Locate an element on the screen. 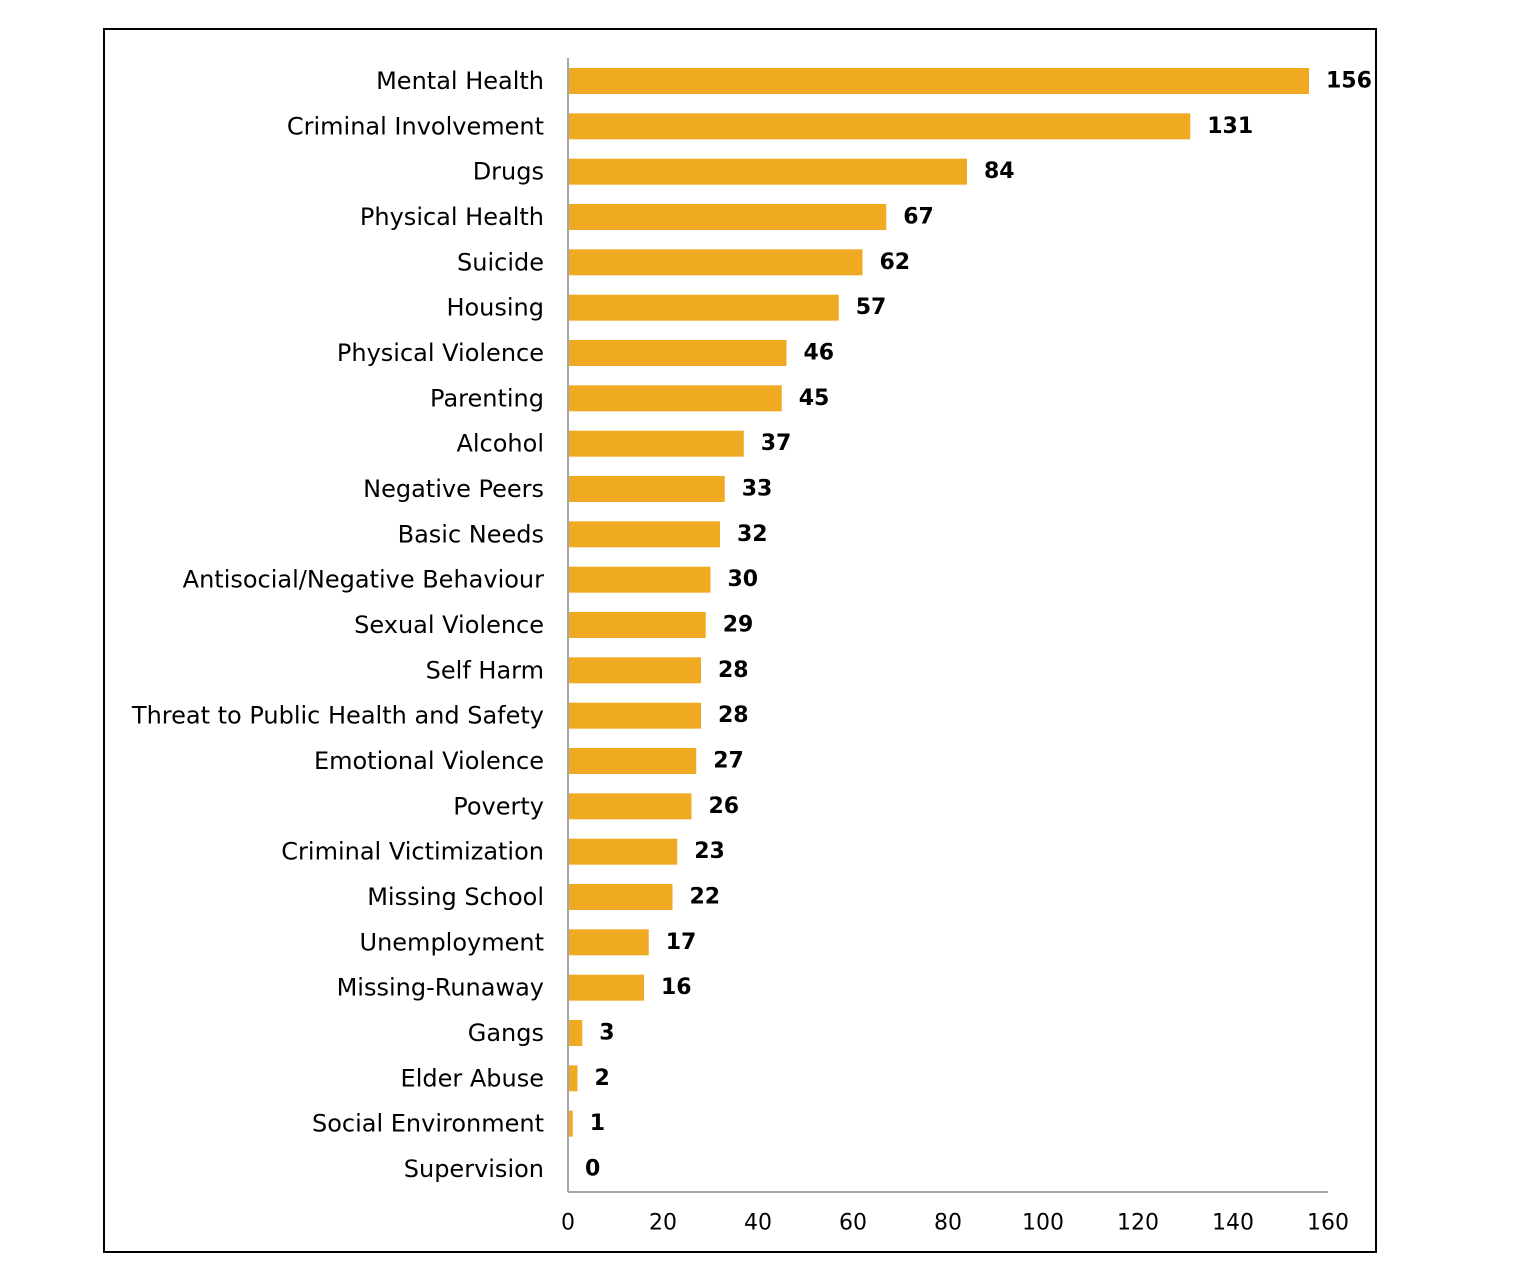 The height and width of the screenshot is (1287, 1523). value-label: 32 is located at coordinates (752, 534).